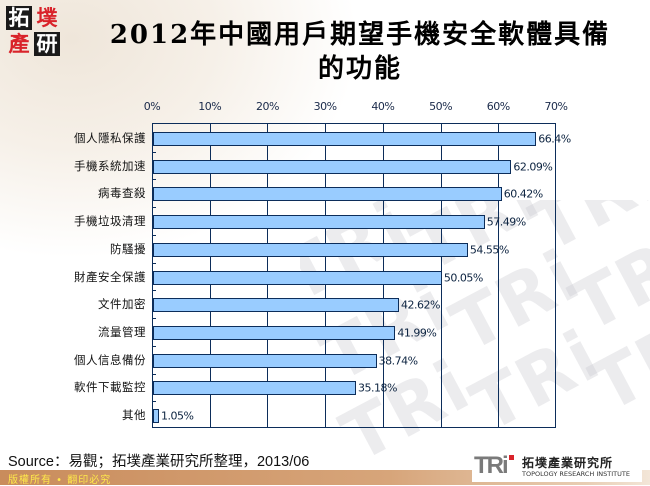 The width and height of the screenshot is (650, 486). Describe the element at coordinates (110, 276) in the screenshot. I see `category-label: 財產安全保護` at that location.